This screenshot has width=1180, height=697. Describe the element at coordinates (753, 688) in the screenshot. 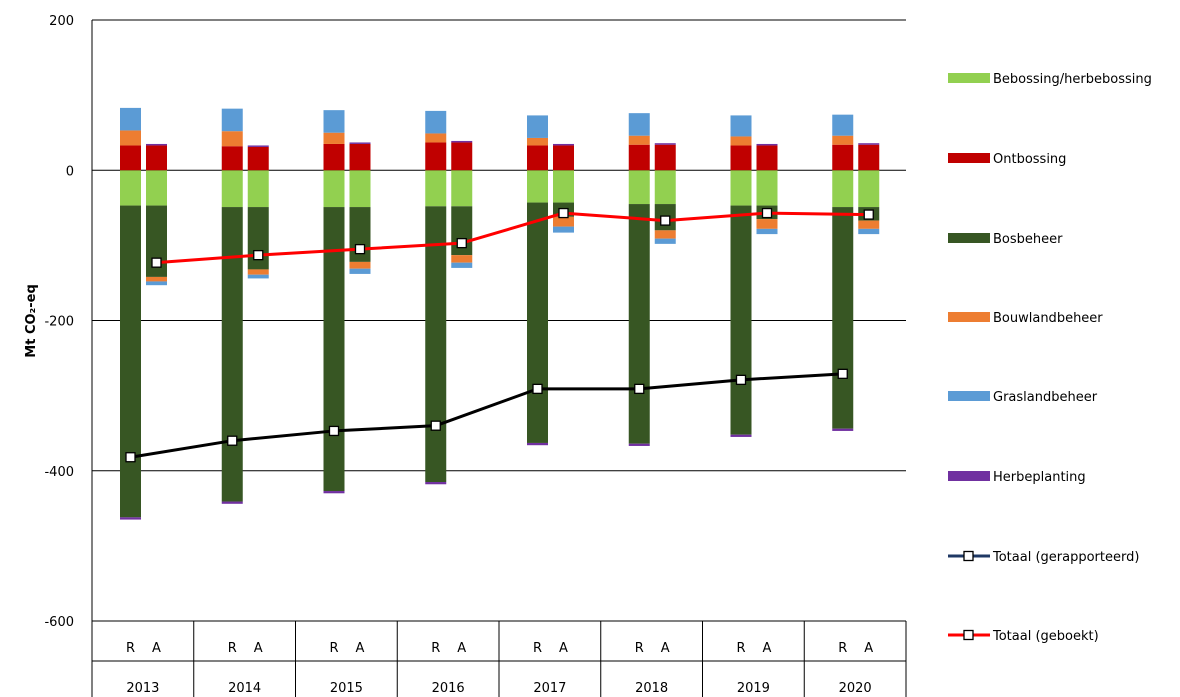

I see `year-label: 2019` at that location.